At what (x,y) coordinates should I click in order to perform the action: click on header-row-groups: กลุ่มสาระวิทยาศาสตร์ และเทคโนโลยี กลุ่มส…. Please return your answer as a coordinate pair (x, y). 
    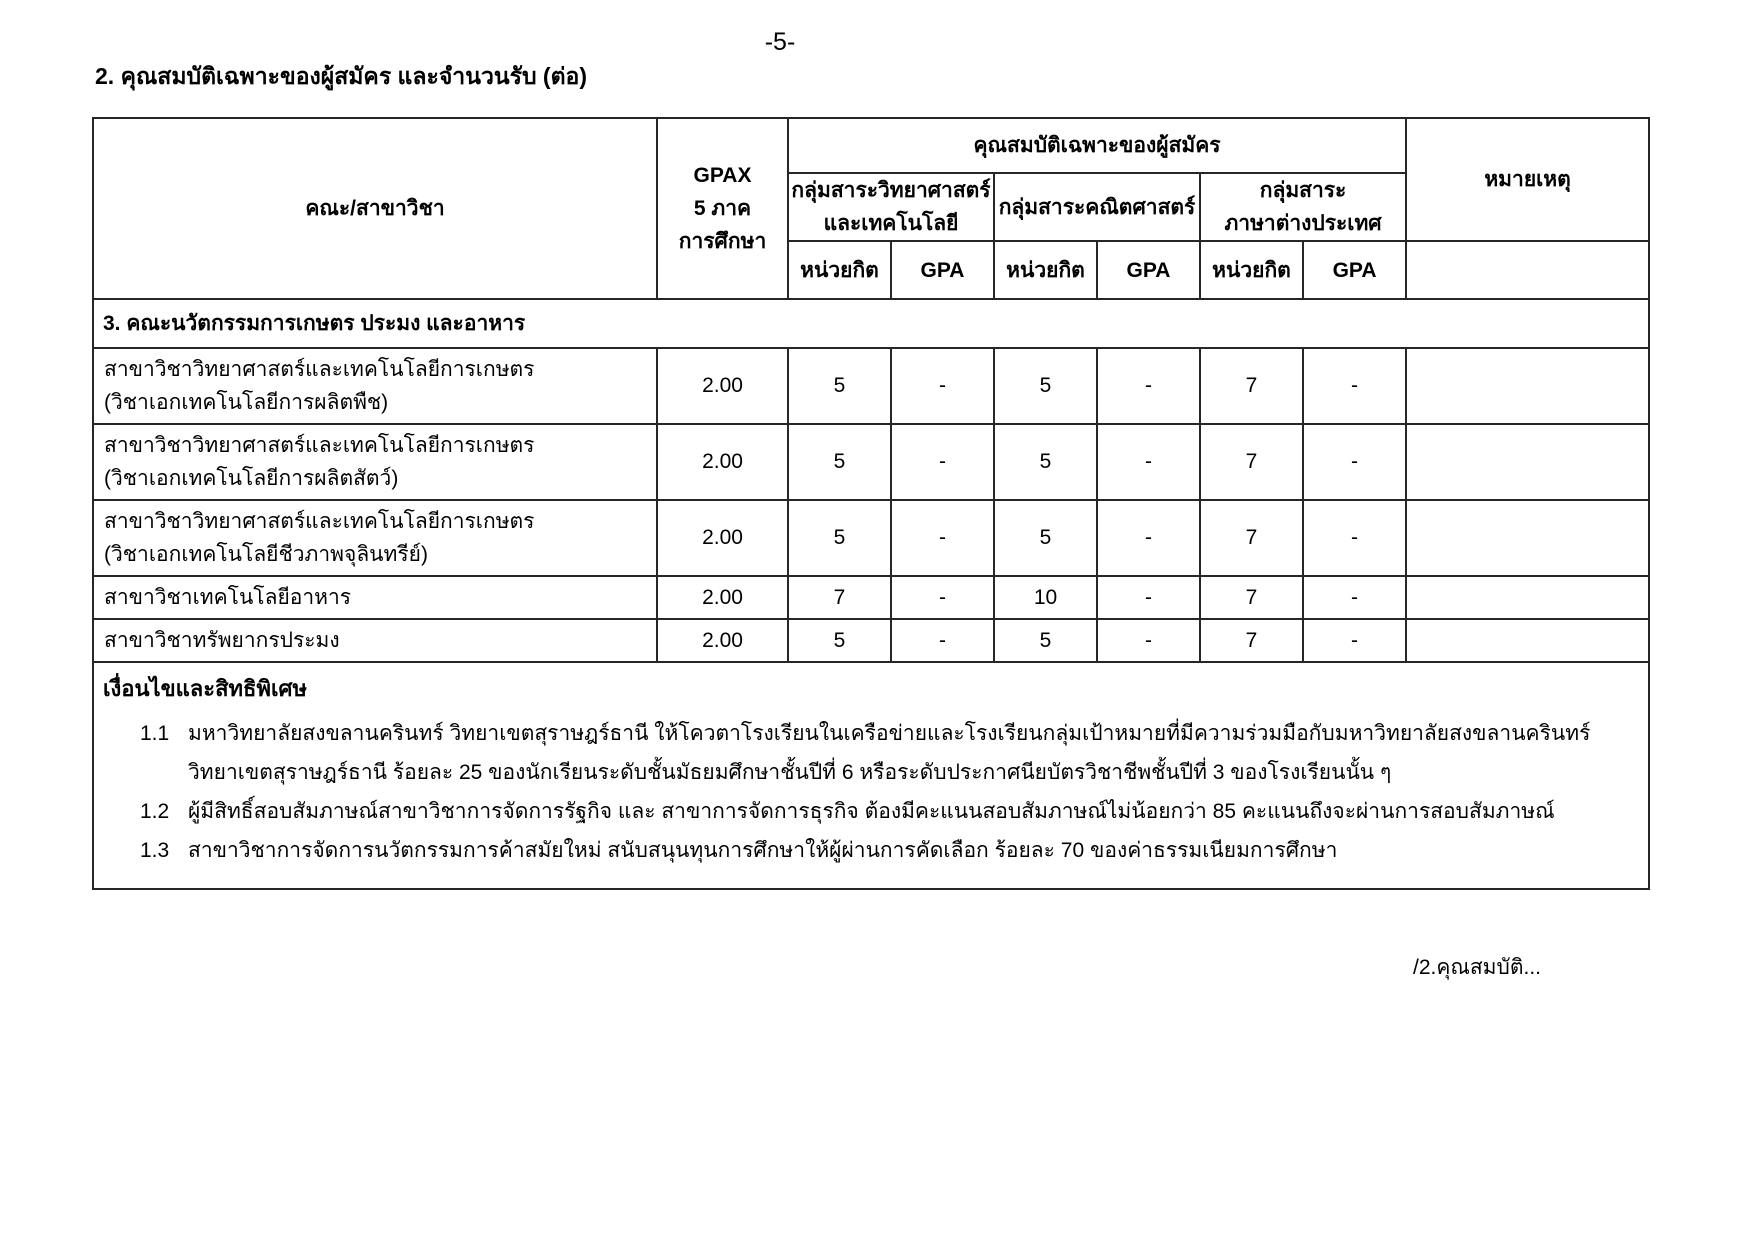
    Looking at the image, I should click on (871, 207).